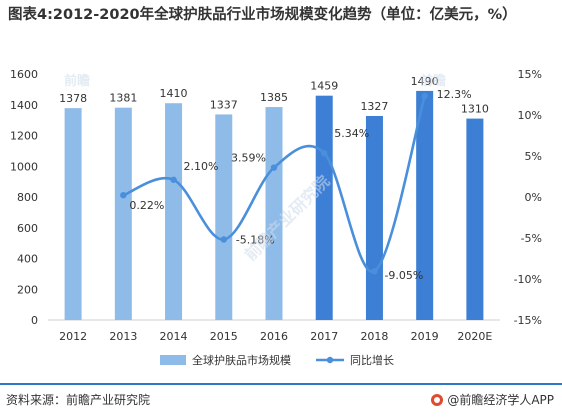  What do you see at coordinates (27, 197) in the screenshot?
I see `y-left-tick-label: 800` at bounding box center [27, 197].